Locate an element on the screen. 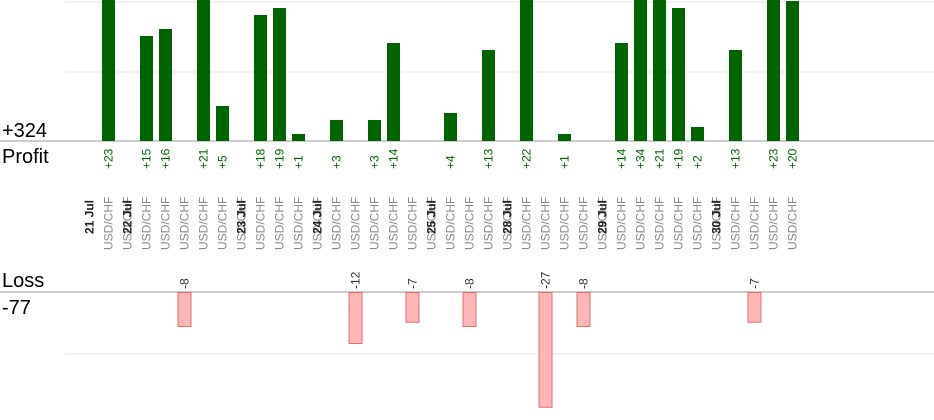 Image resolution: width=934 pixels, height=420 pixels. profit-value-label: +16 is located at coordinates (166, 158).